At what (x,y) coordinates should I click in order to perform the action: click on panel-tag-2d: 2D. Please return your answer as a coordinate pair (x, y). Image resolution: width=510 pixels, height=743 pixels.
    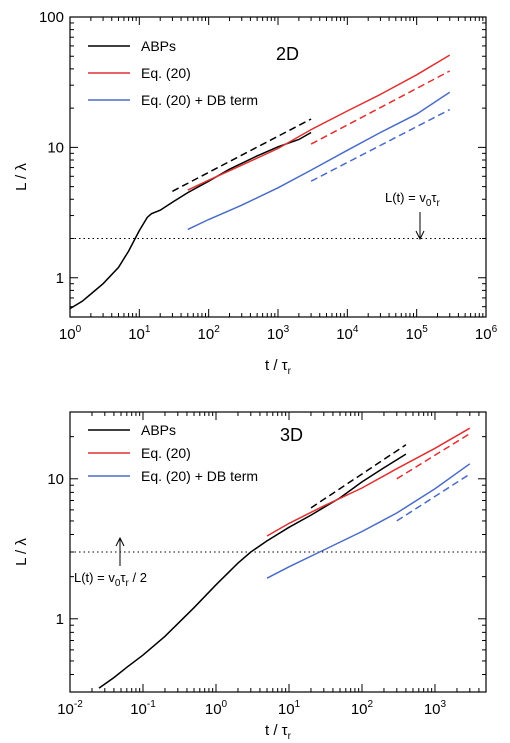
    Looking at the image, I should click on (287, 54).